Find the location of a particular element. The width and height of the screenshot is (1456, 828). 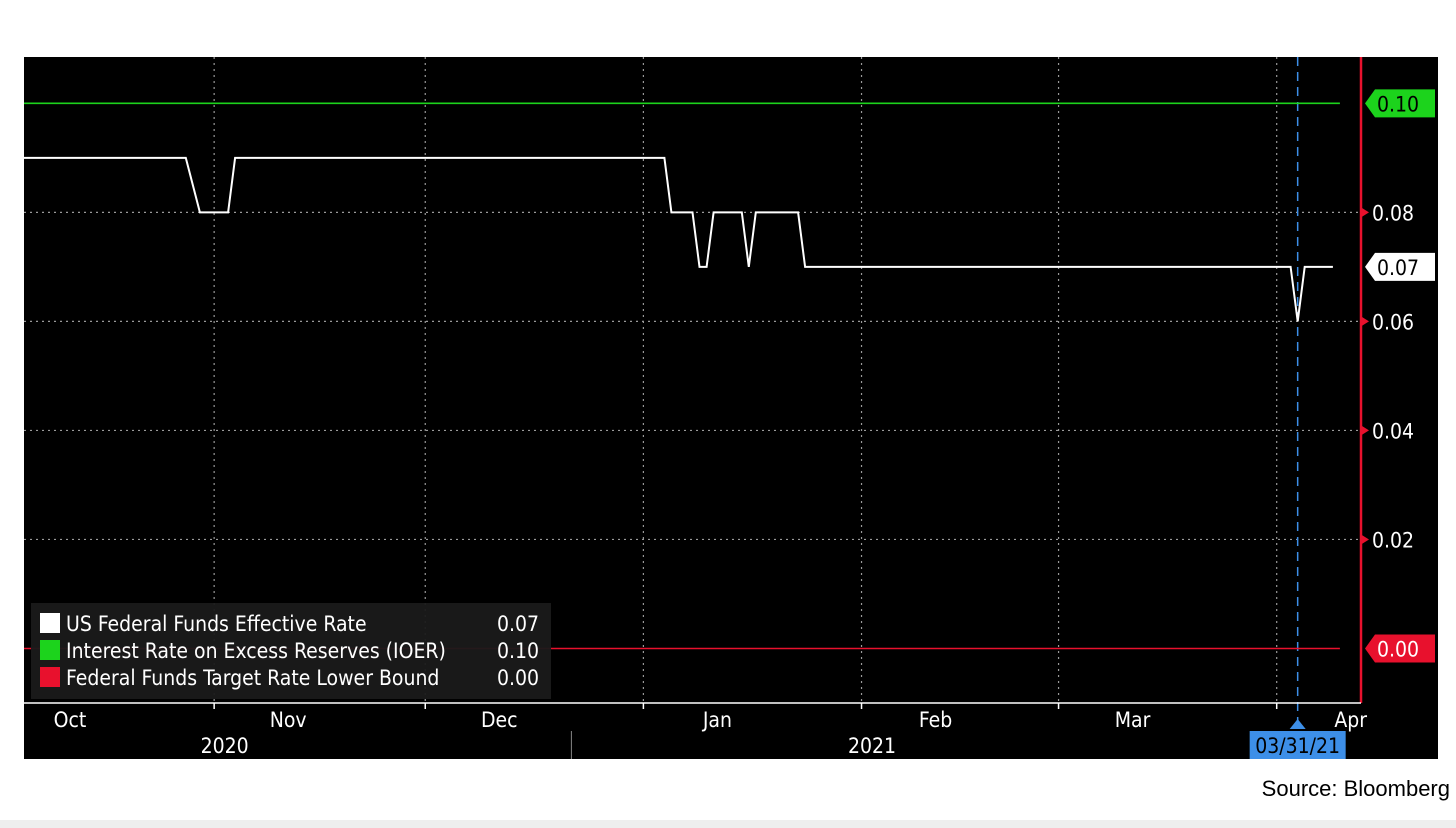

x-year-label: 2020 is located at coordinates (225, 746).